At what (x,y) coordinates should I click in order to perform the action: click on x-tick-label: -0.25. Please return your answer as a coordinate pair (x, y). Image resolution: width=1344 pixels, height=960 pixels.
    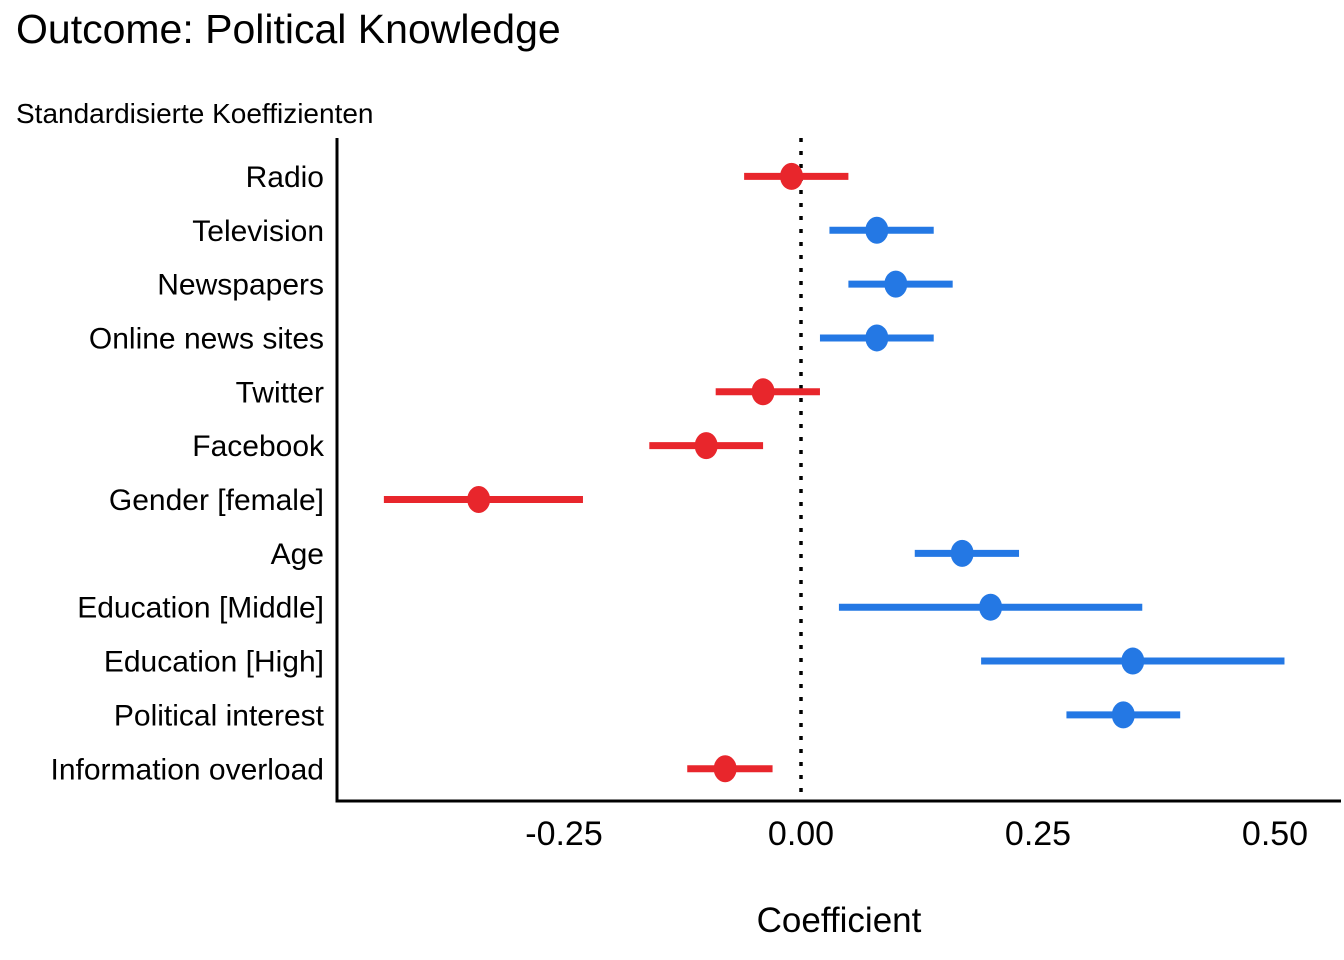
    Looking at the image, I should click on (564, 834).